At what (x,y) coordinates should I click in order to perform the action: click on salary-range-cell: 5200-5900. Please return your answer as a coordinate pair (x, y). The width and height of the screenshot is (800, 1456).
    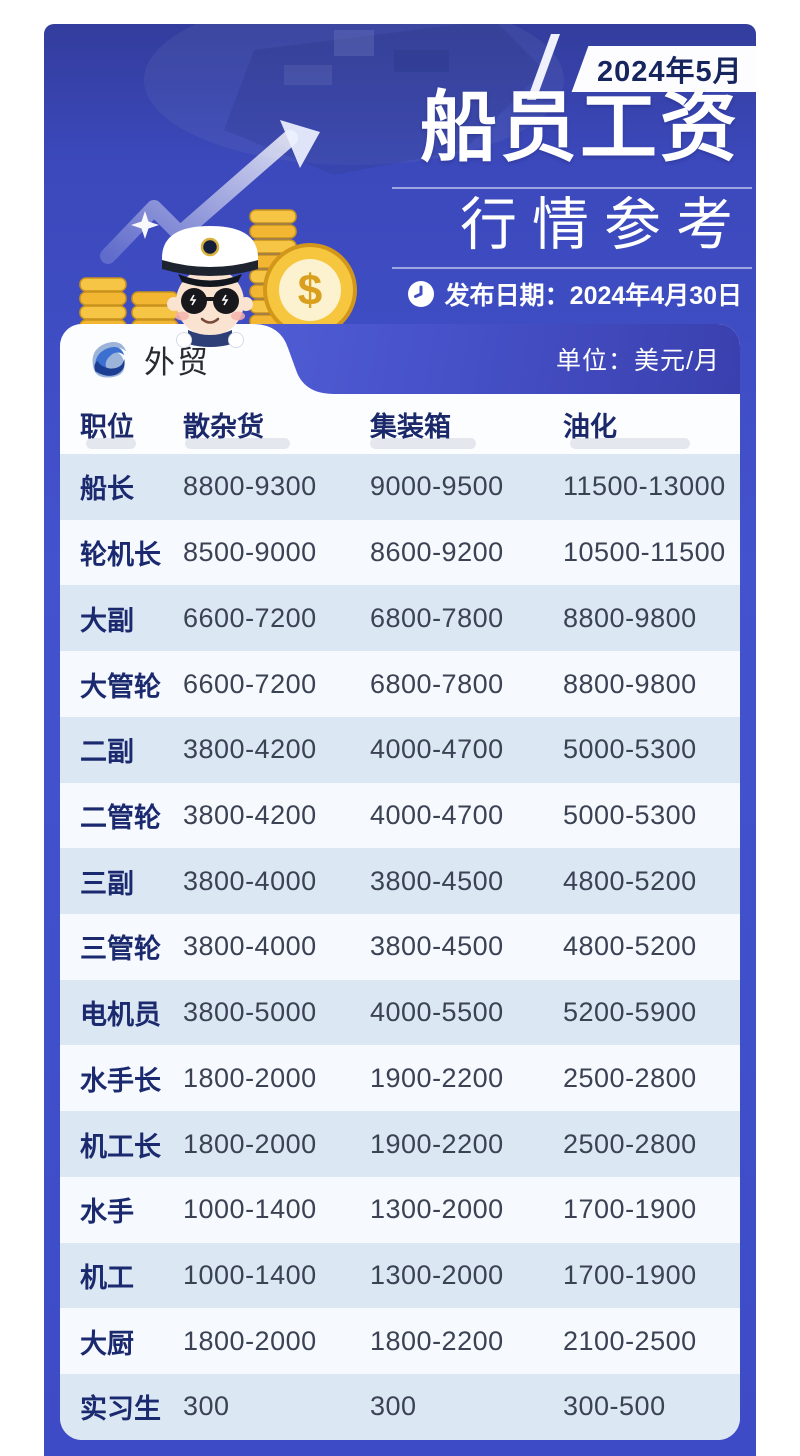
    Looking at the image, I should click on (630, 1012).